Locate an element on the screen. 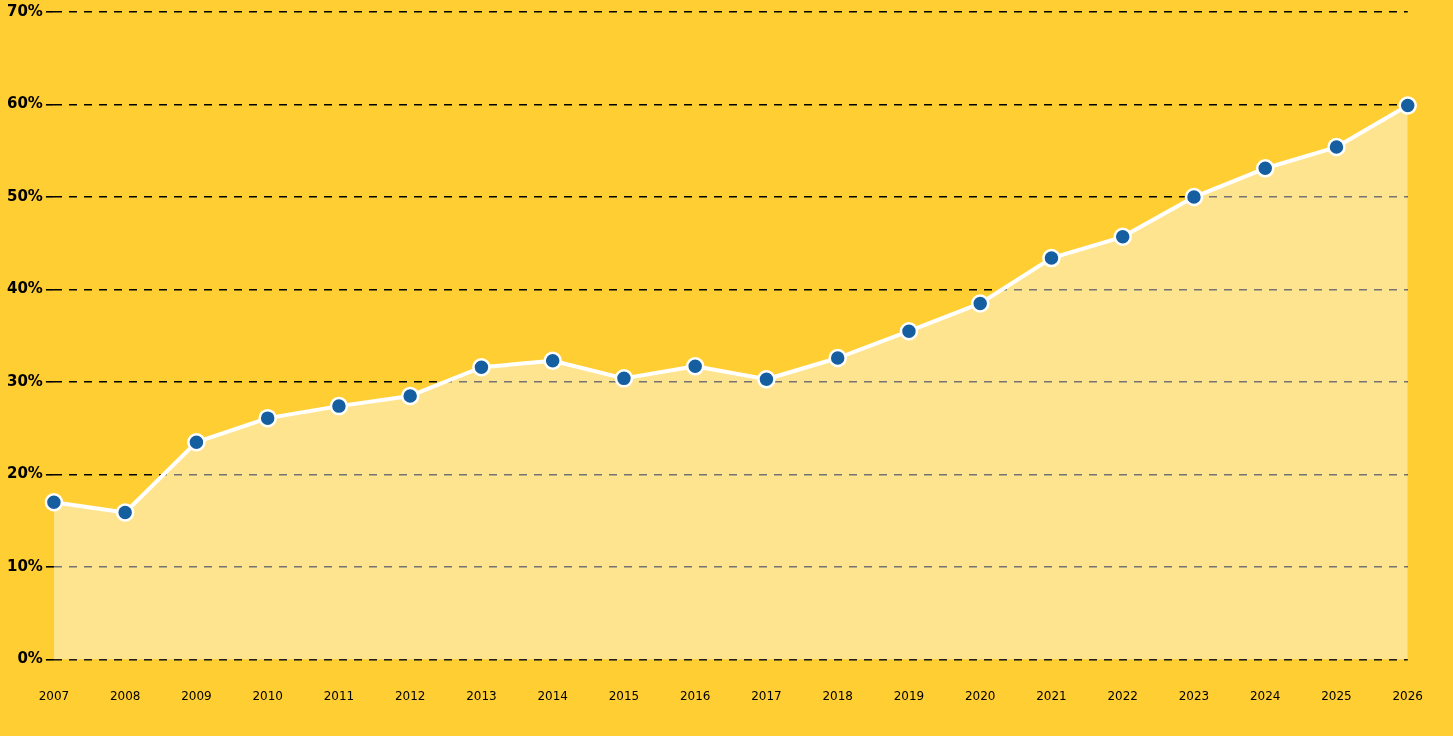 This screenshot has height=736, width=1453. x-tick-label: 2009 is located at coordinates (196, 695).